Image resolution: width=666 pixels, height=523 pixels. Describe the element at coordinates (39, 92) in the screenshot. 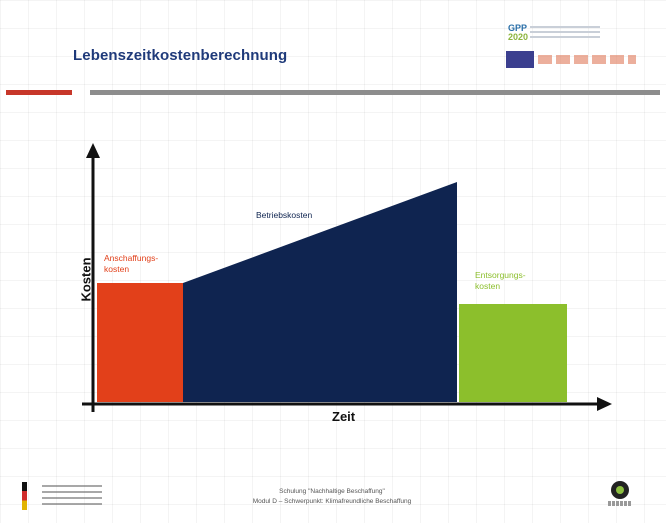

I see `accent-bar` at that location.